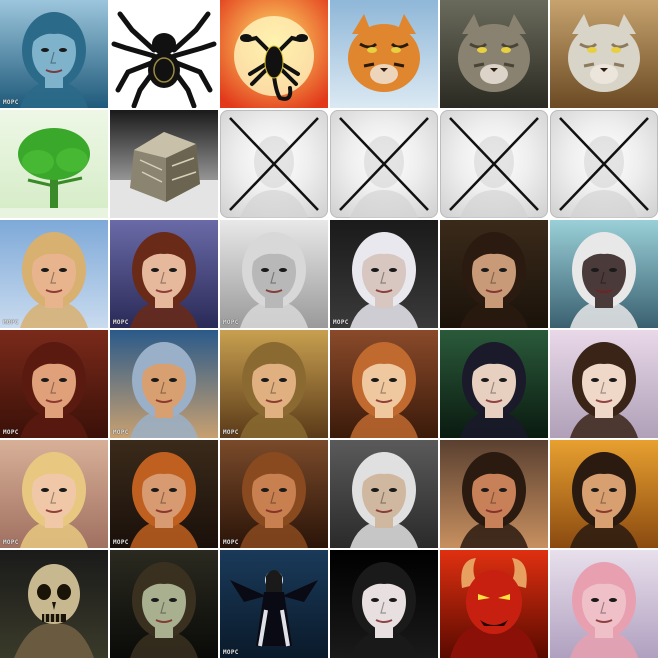  I want to click on portrait-tile-scorpion, so click(274, 54).